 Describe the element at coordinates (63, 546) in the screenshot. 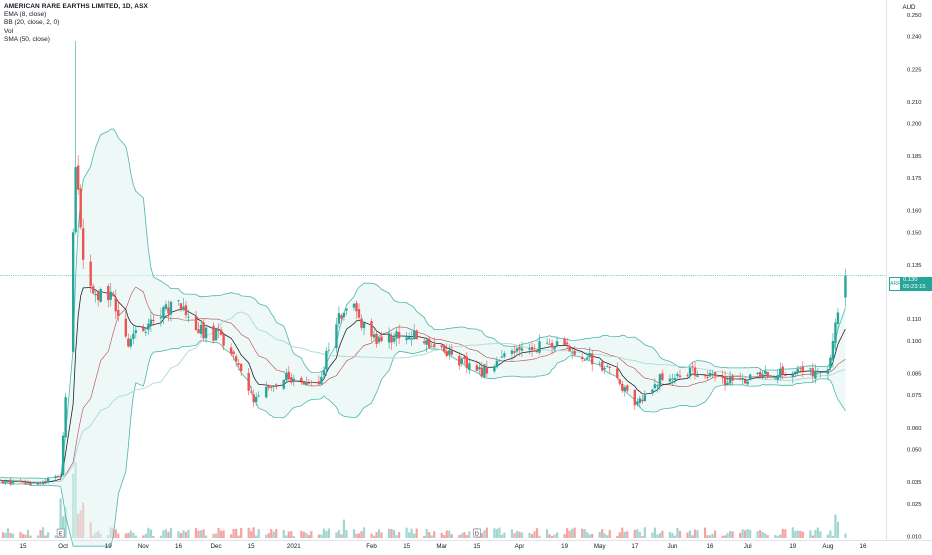

I see `time-tick-label: Oct` at that location.